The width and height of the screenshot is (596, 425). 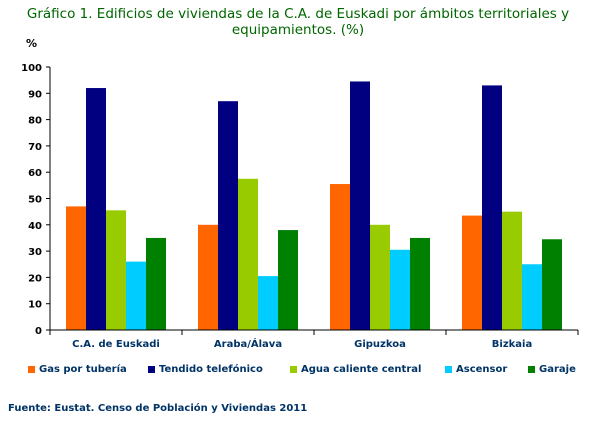 What do you see at coordinates (482, 369) in the screenshot?
I see `legend-label: Ascensor` at bounding box center [482, 369].